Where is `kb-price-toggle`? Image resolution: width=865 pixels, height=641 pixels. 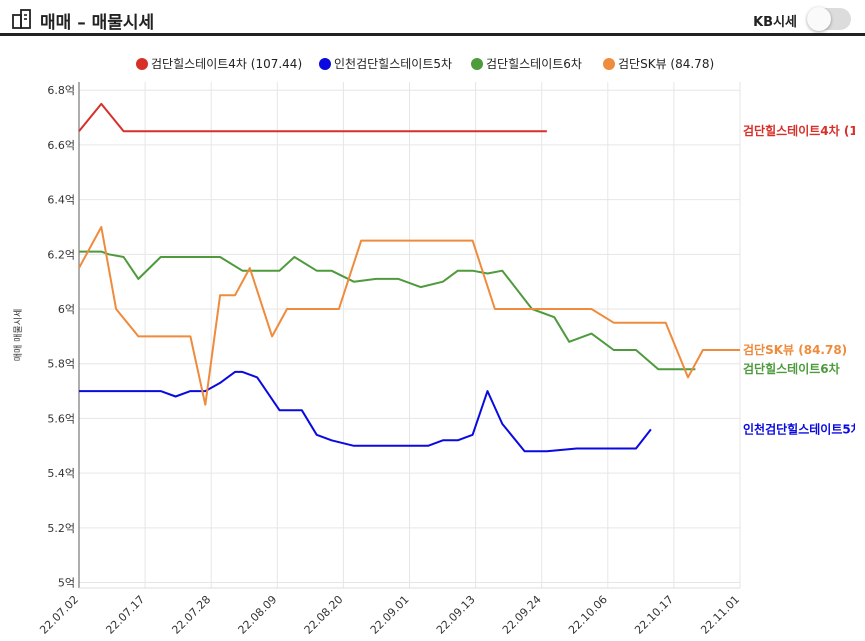
kb-price-toggle is located at coordinates (829, 19).